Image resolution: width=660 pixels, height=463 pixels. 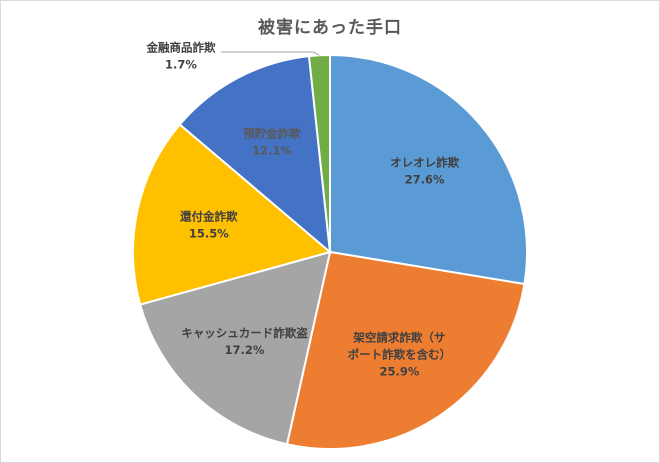 What do you see at coordinates (181, 65) in the screenshot?
I see `data-label-value-5: 1.7%` at bounding box center [181, 65].